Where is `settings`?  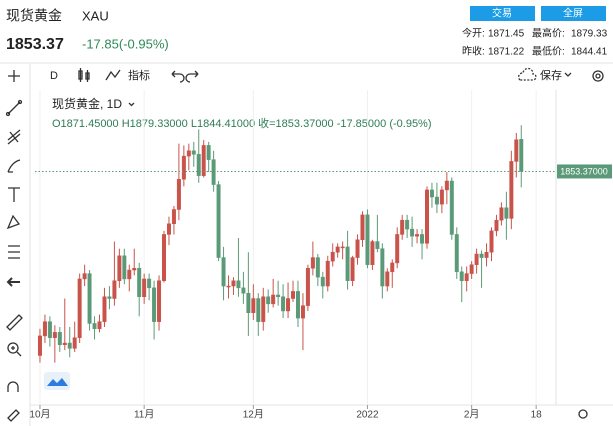
settings is located at coordinates (598, 76).